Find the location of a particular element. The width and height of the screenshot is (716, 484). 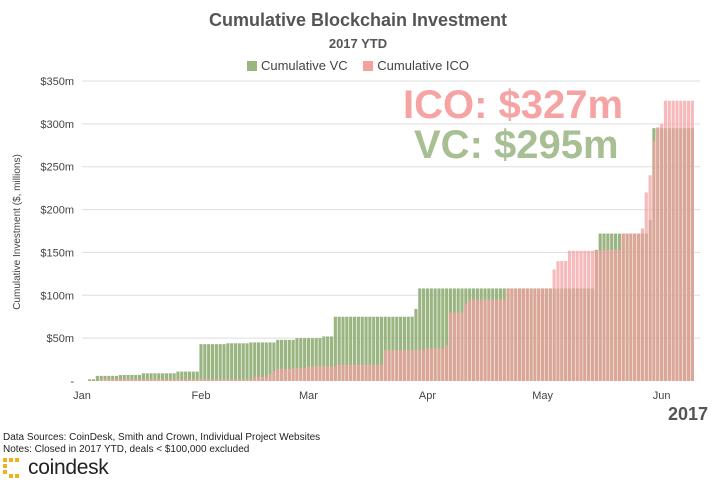

y-tick-label: $50m is located at coordinates (60, 339).